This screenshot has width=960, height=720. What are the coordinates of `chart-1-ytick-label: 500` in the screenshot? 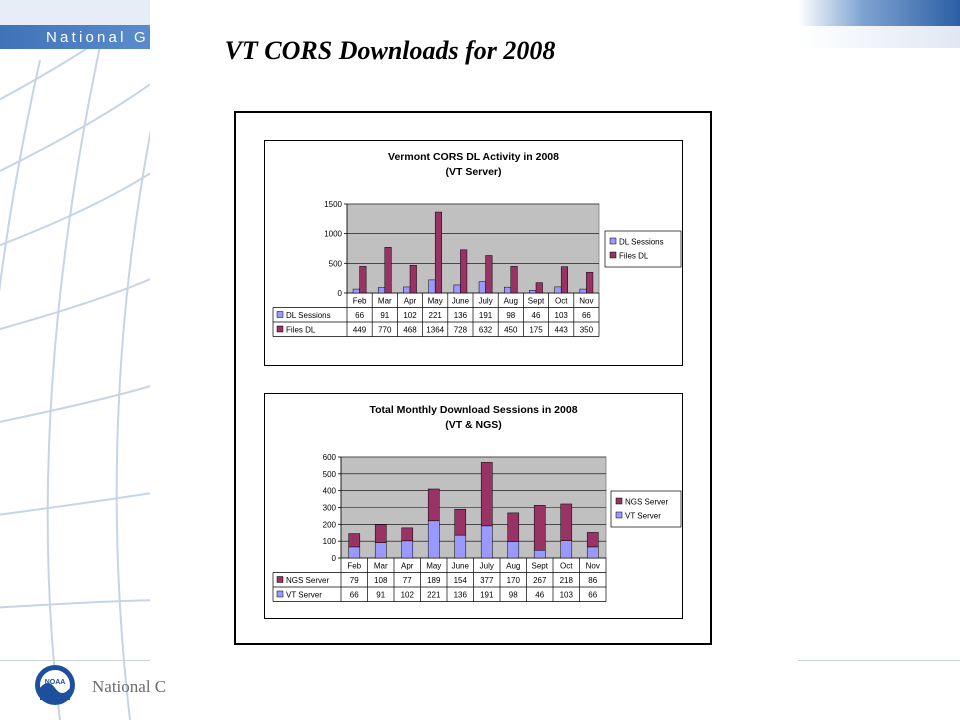 It's located at (336, 263).